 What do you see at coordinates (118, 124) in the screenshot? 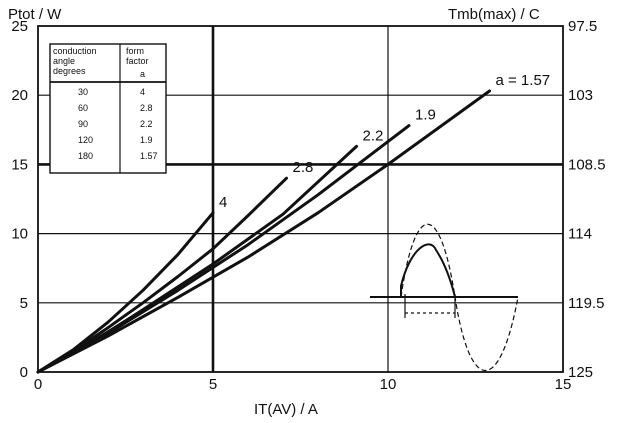
I see `table-rows: 30 4 60 2.8 90 2.2 120 1.9 180 1.57` at bounding box center [118, 124].